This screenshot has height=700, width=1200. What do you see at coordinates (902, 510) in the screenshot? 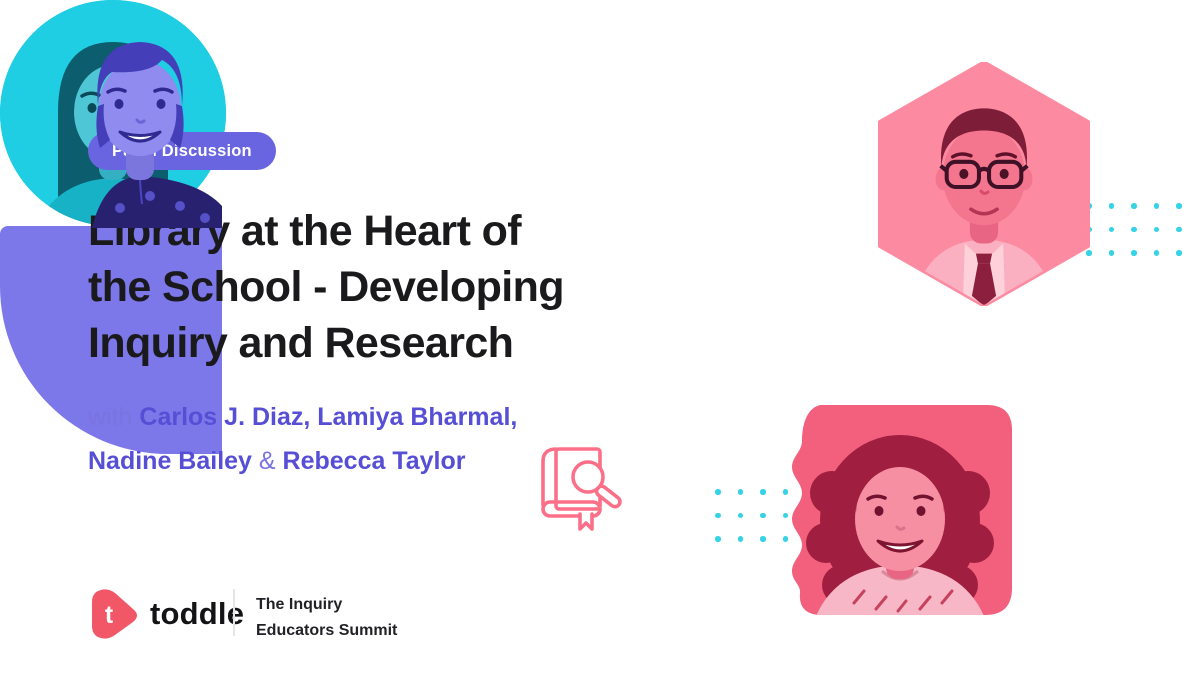
I see `speaker-photo-blob` at bounding box center [902, 510].